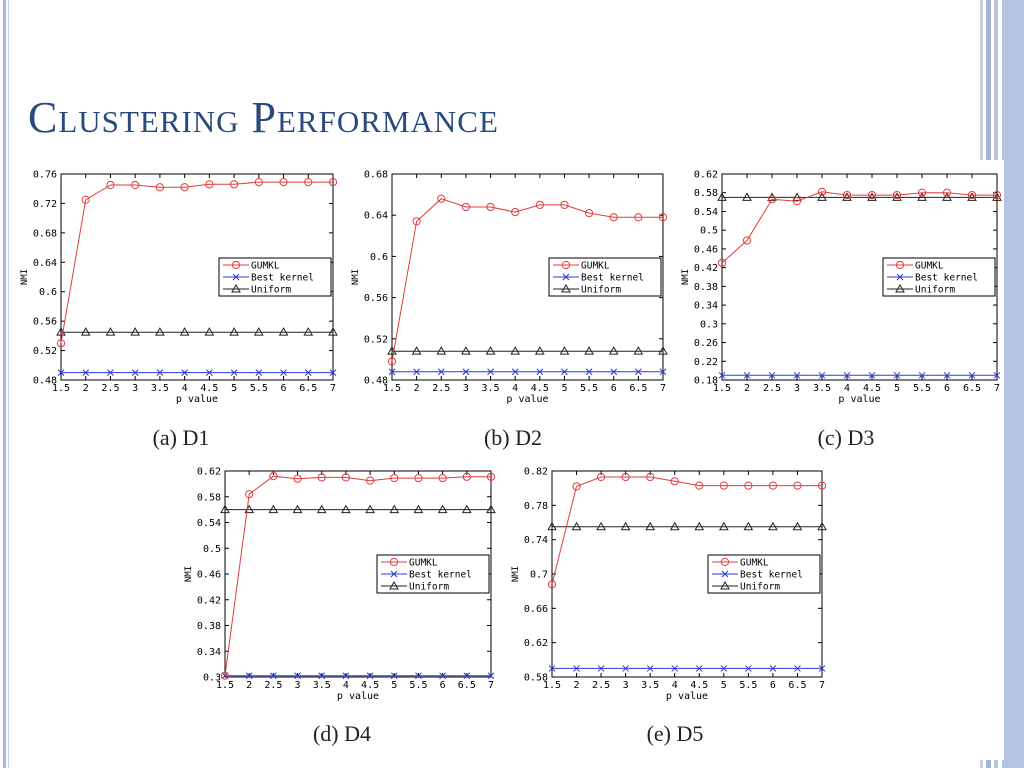  What do you see at coordinates (706, 193) in the screenshot?
I see `y-tick-label: 0.58` at bounding box center [706, 193].